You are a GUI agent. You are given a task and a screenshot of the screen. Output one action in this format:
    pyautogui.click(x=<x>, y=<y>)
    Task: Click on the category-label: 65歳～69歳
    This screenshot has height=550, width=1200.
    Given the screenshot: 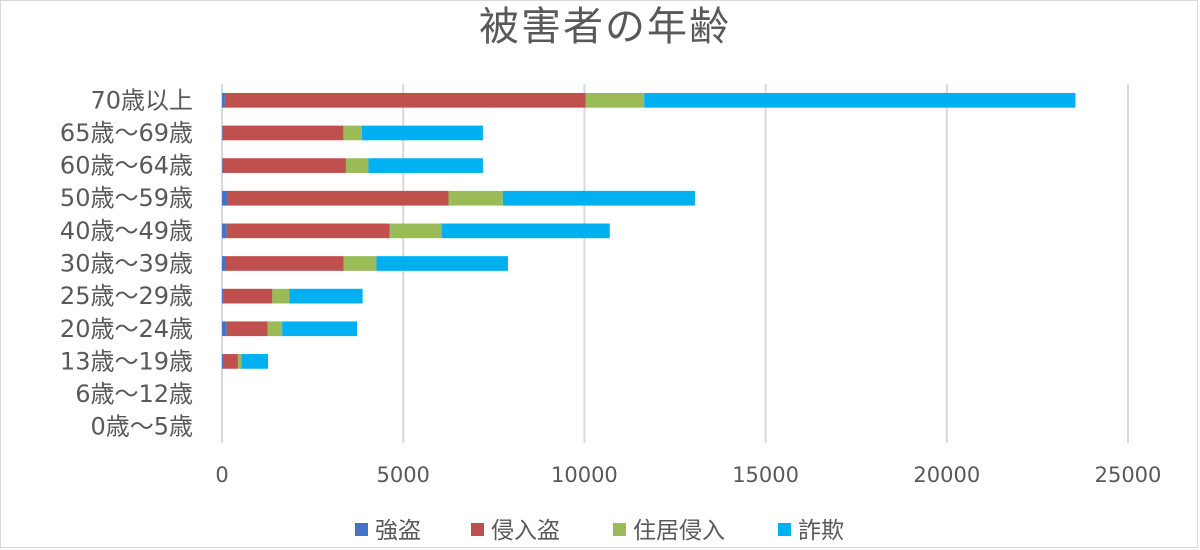 What is the action you would take?
    pyautogui.click(x=126, y=133)
    